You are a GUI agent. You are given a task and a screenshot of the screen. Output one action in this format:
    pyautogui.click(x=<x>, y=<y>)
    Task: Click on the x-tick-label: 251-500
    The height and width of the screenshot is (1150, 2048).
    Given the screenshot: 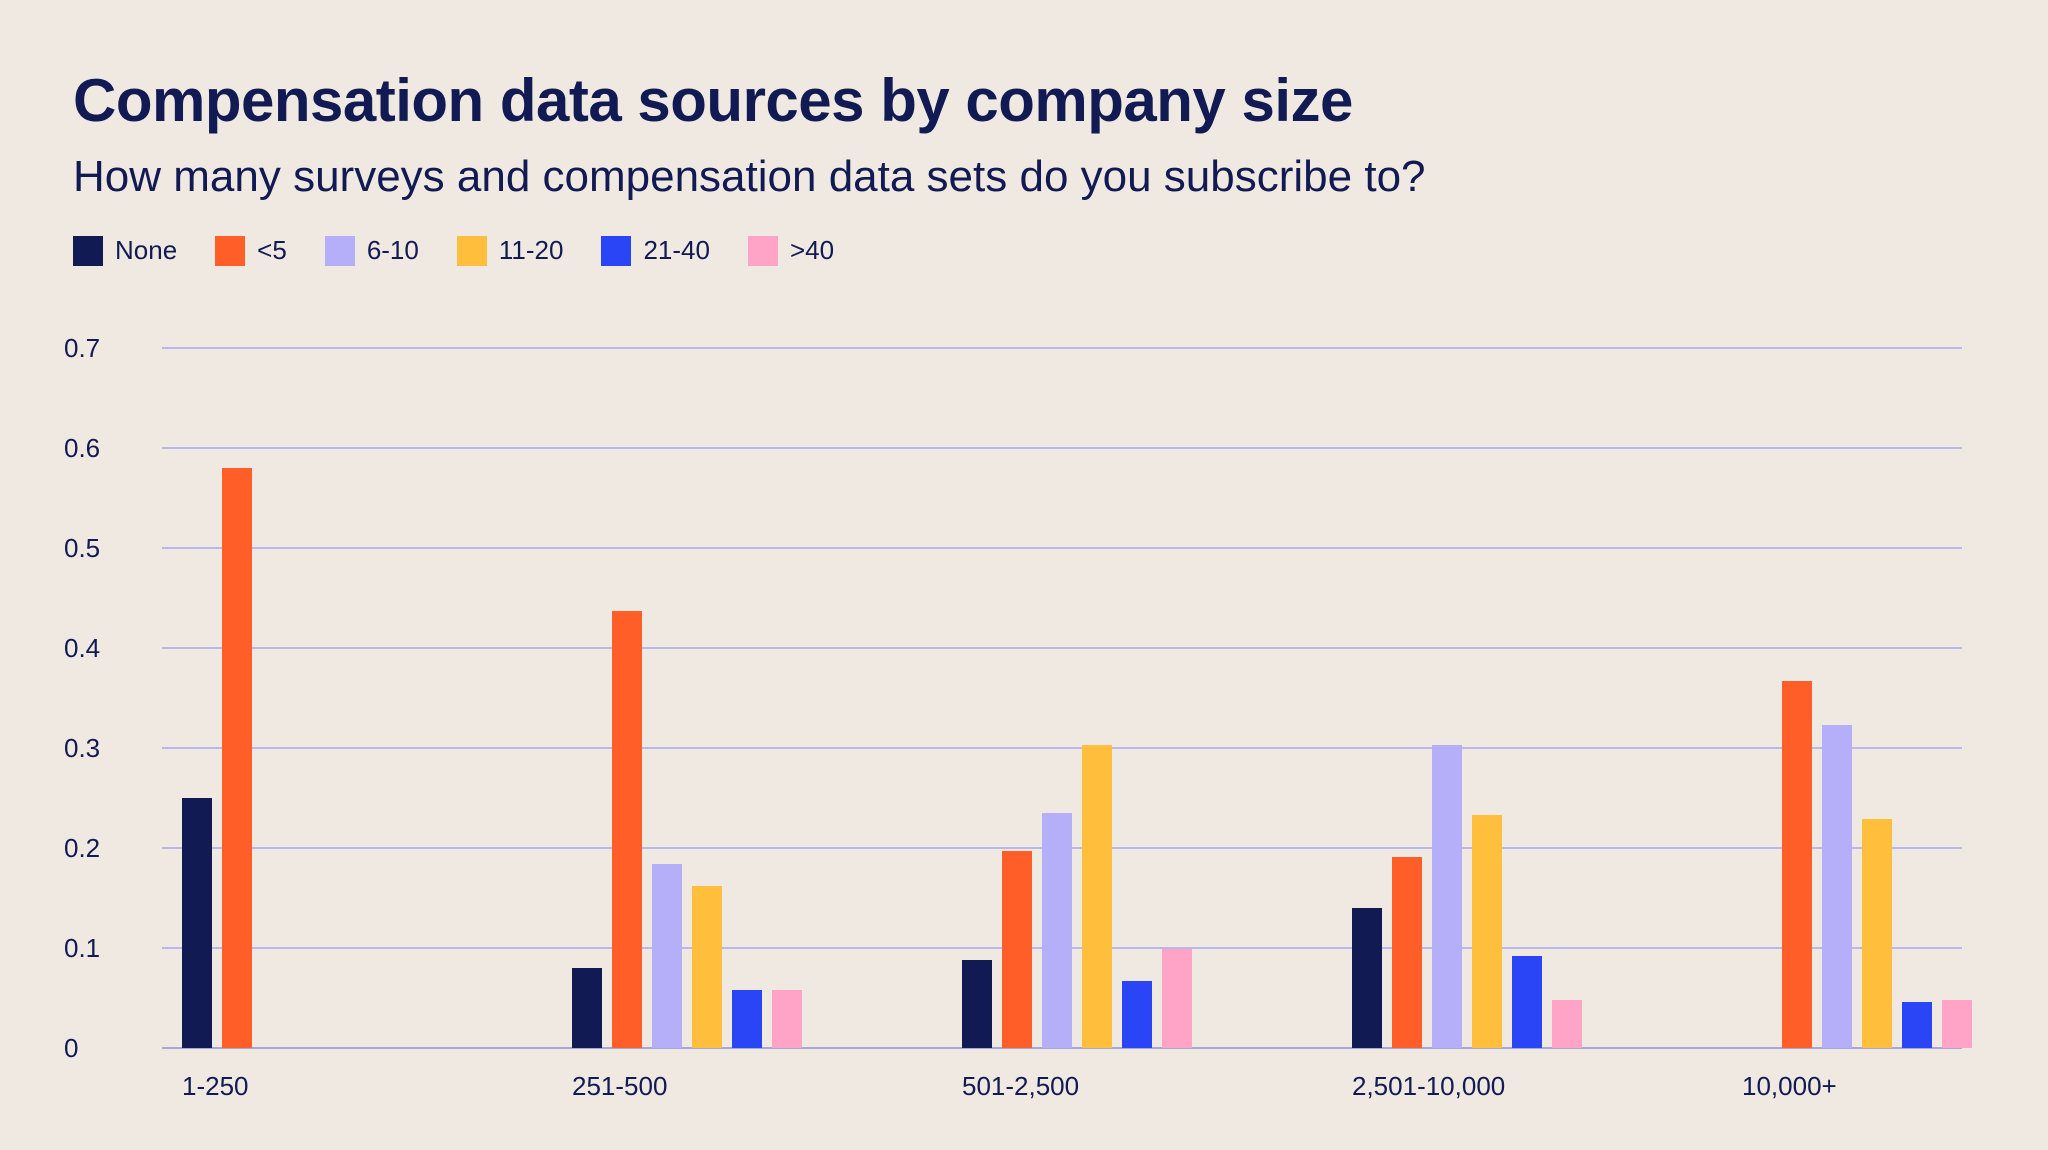 What is the action you would take?
    pyautogui.click(x=619, y=1086)
    